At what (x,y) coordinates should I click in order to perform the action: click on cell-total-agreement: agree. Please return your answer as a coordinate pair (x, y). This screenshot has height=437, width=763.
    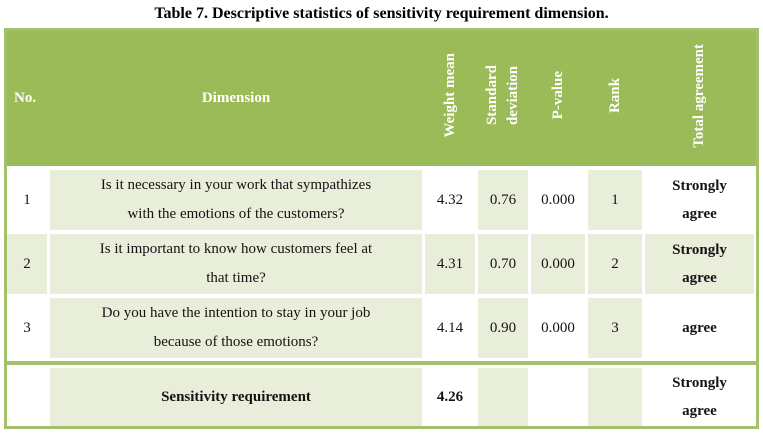
    Looking at the image, I should click on (699, 328).